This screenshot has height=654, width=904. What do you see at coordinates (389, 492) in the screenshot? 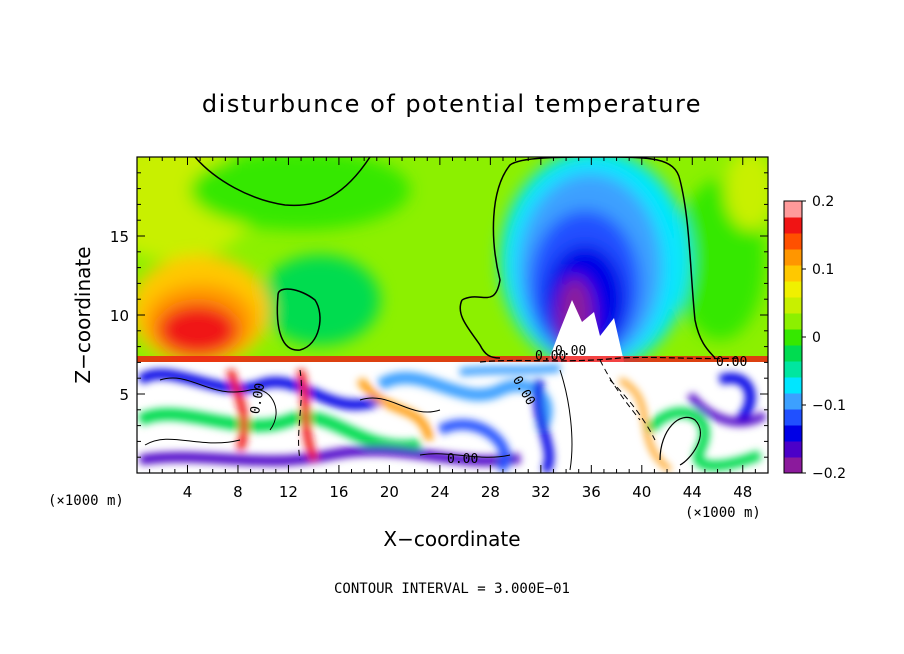
I see `x-tick-label: 20` at bounding box center [389, 492].